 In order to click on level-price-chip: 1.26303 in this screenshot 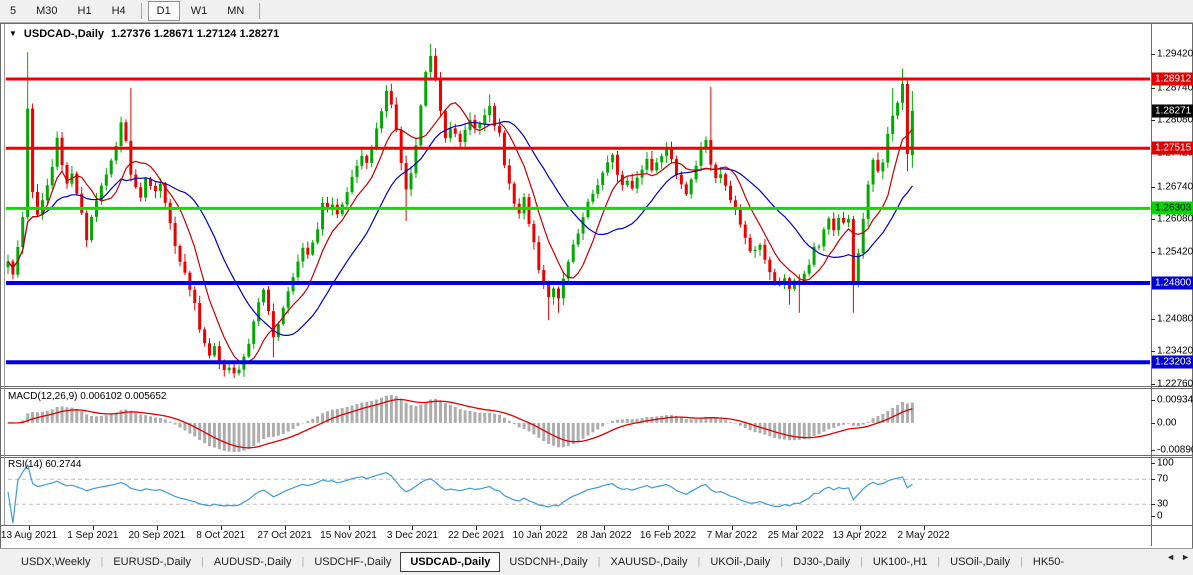, I will do `click(1172, 208)`.